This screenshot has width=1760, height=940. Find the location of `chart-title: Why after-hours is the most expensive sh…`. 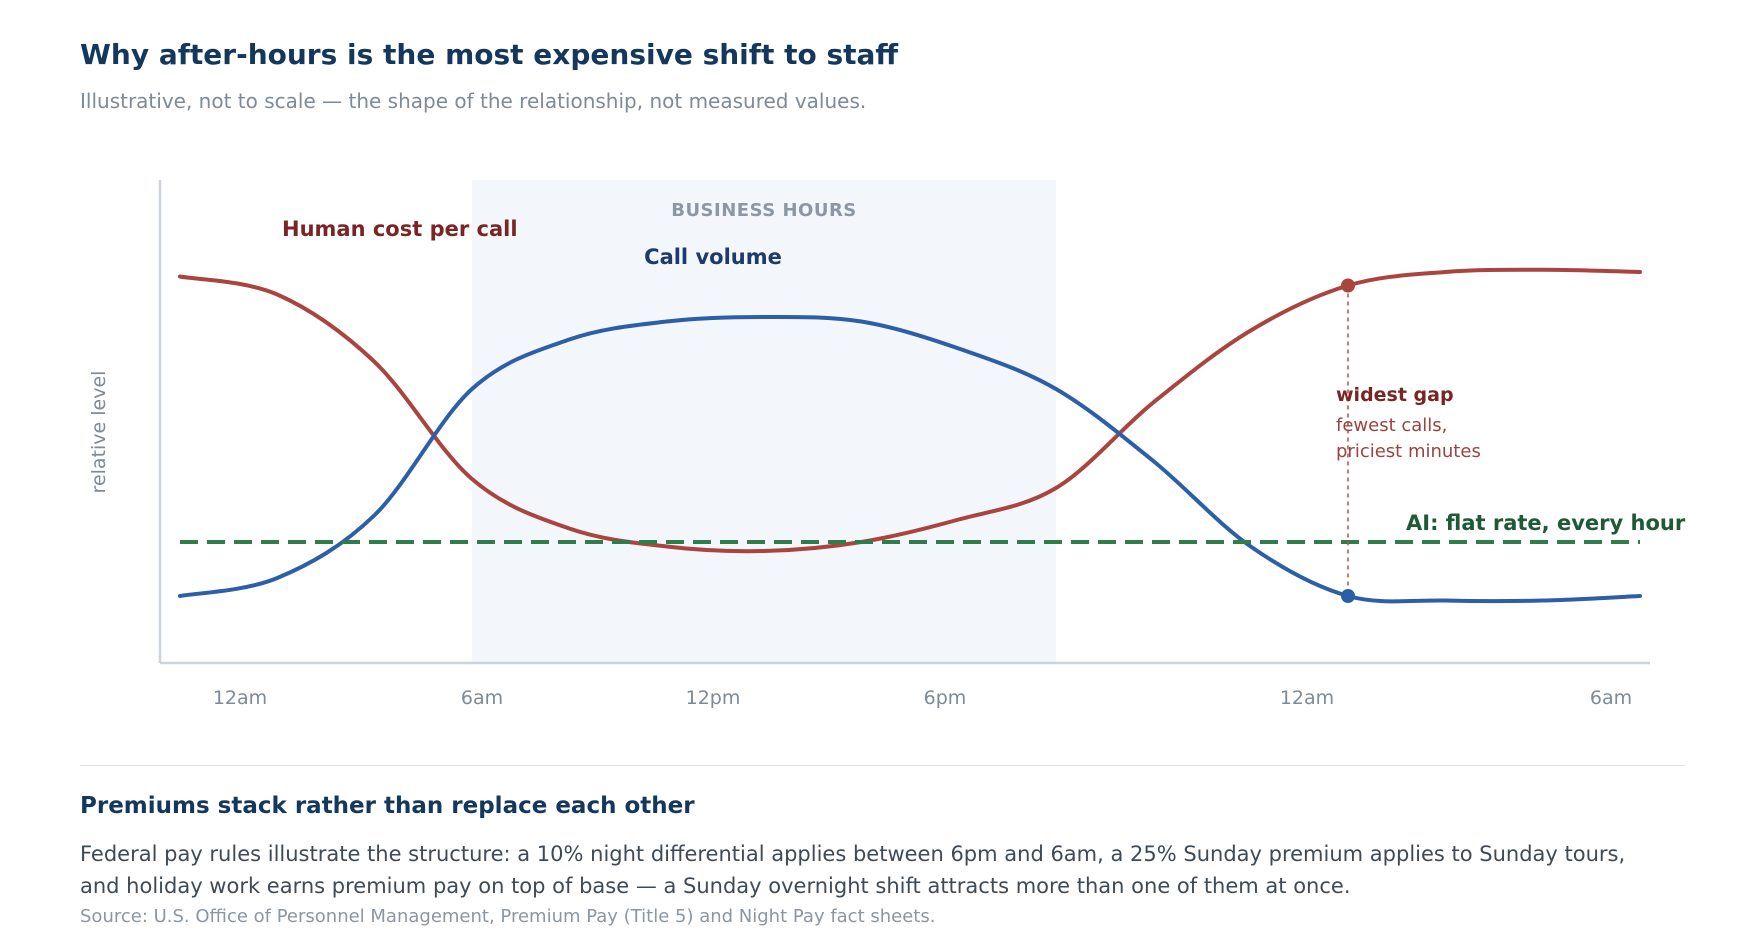

chart-title: Why after-hours is the most expensive sh… is located at coordinates (489, 54).